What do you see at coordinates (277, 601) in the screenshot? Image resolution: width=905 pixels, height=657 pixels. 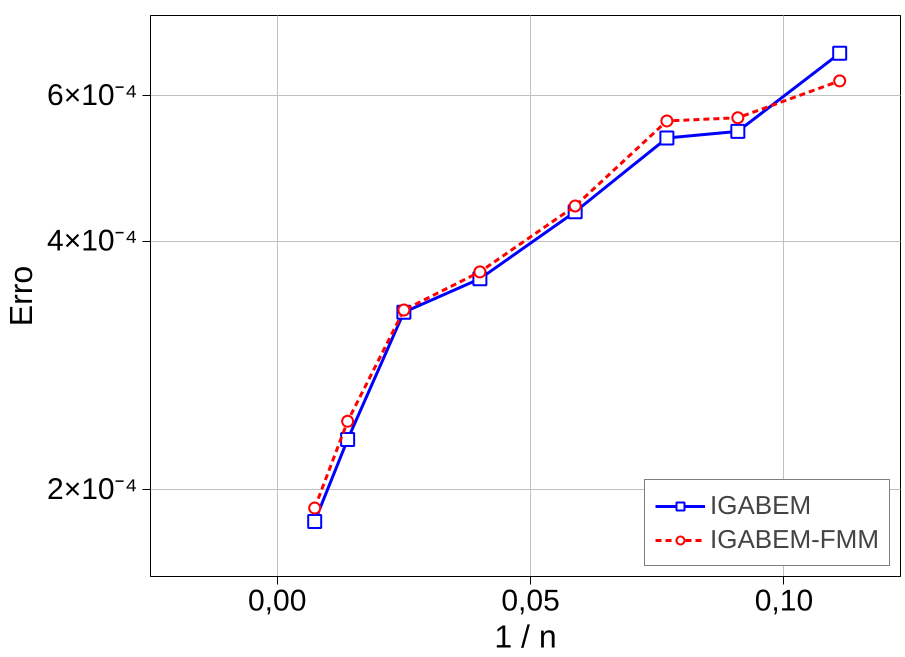 I see `x-tick-label: 0,00` at bounding box center [277, 601].